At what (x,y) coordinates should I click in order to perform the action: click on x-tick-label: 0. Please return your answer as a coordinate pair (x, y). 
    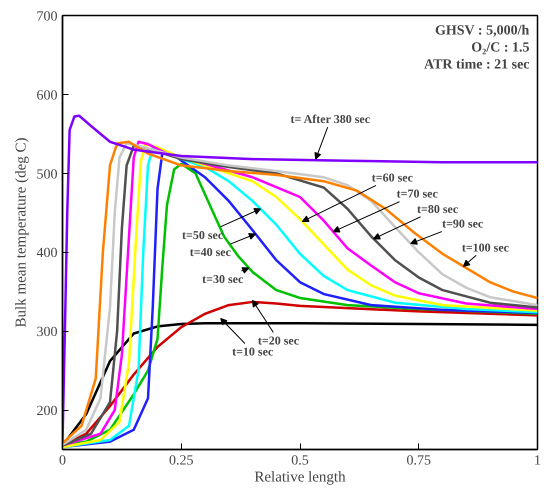
    Looking at the image, I should click on (62, 461).